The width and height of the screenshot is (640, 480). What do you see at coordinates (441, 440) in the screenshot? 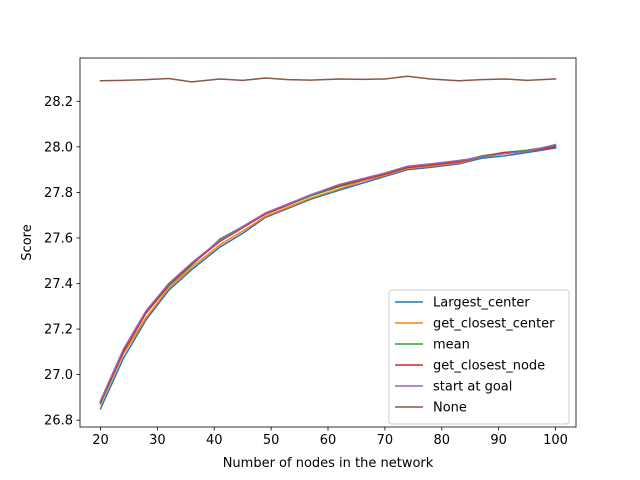
I see `x-tick-label: 80` at bounding box center [441, 440].